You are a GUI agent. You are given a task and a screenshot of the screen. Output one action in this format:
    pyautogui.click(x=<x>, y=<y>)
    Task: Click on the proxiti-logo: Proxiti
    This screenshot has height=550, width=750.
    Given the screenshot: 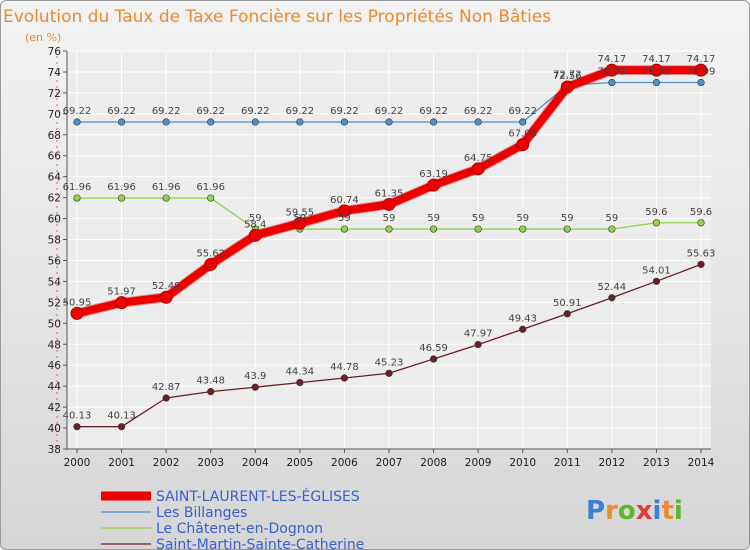 What is the action you would take?
    pyautogui.click(x=634, y=511)
    